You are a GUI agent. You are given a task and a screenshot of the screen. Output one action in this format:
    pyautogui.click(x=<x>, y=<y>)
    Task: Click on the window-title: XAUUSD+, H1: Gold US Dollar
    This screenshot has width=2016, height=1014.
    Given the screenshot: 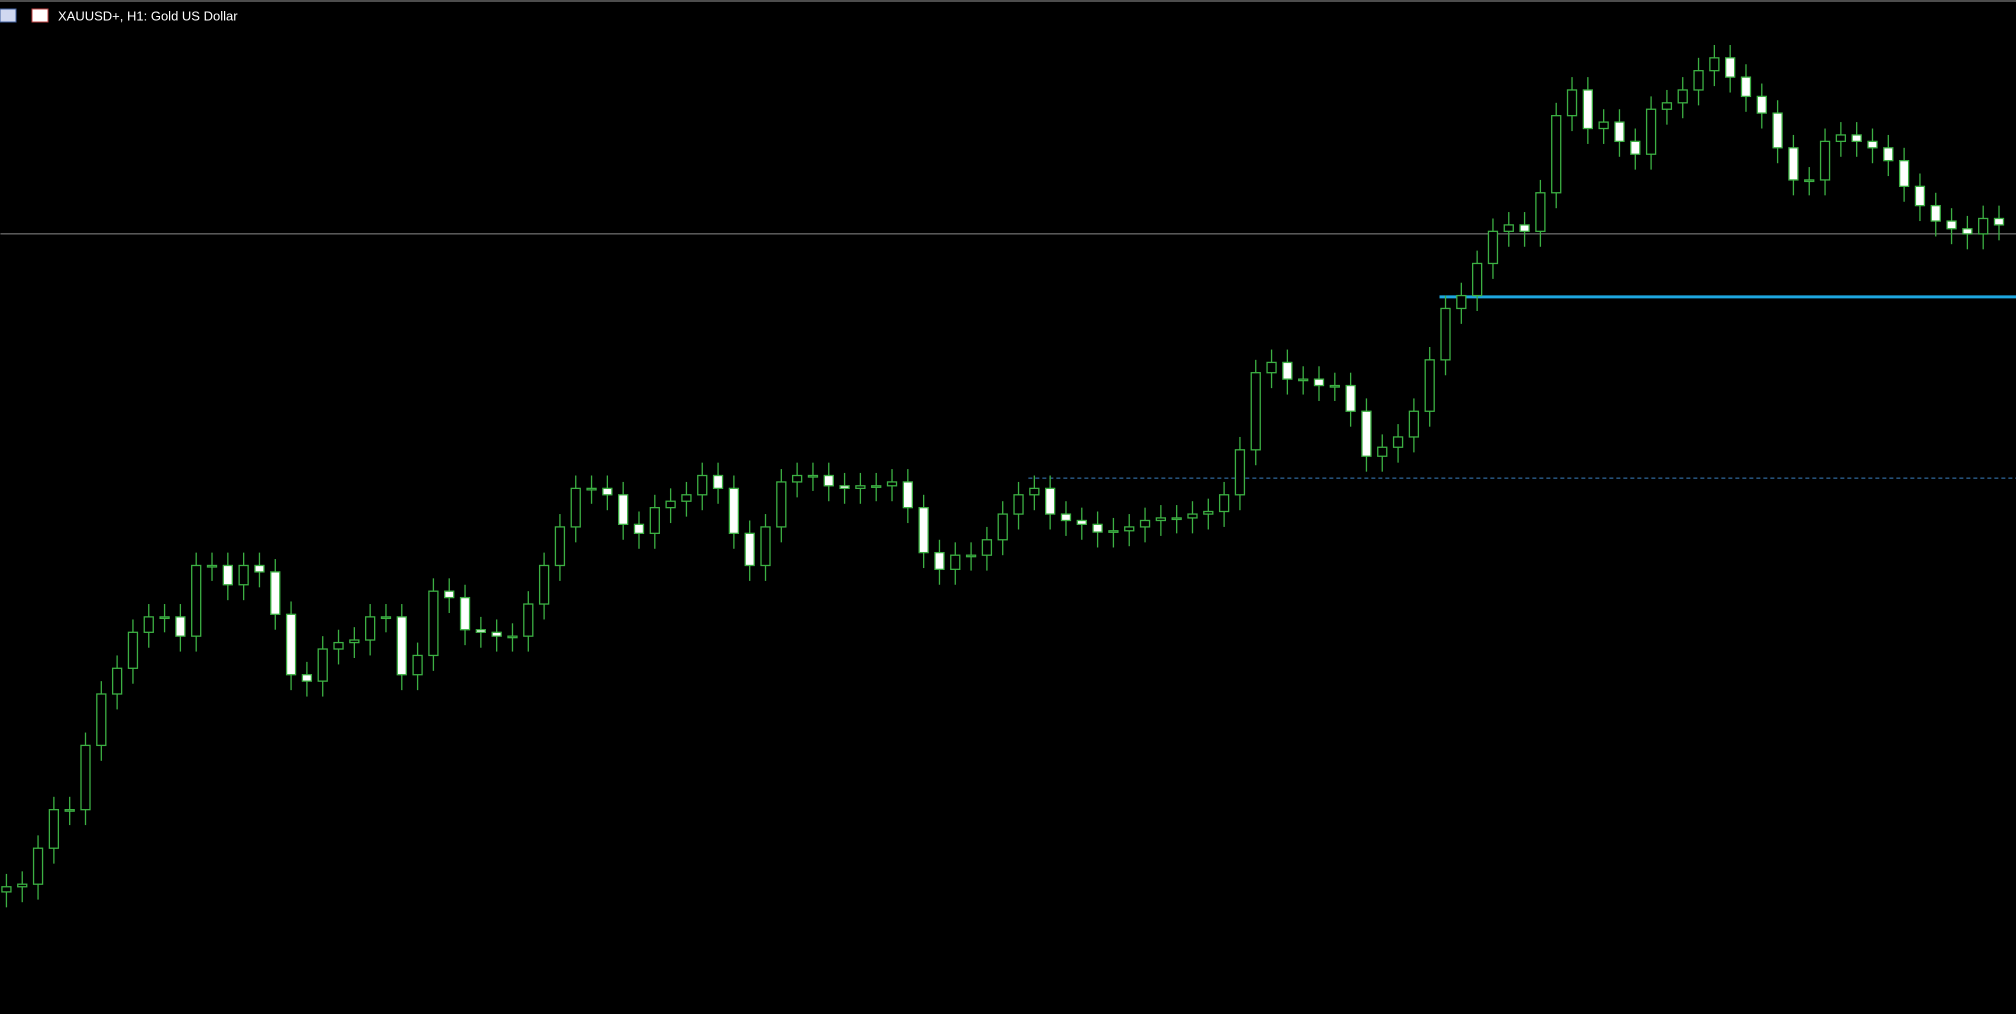 What is the action you would take?
    pyautogui.click(x=148, y=15)
    